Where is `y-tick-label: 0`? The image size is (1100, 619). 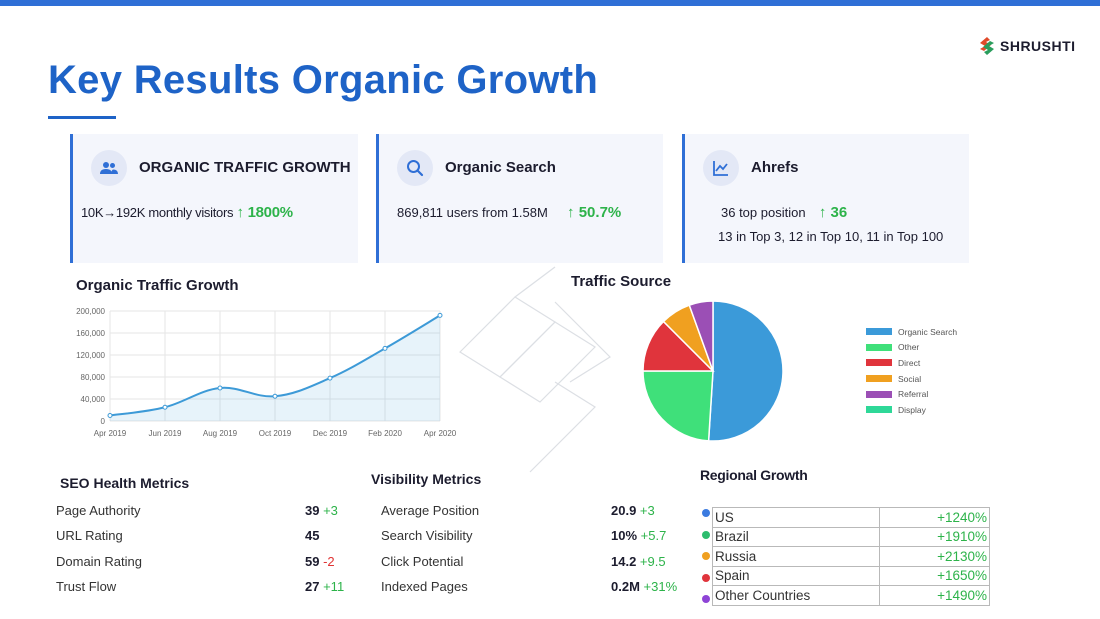 y-tick-label: 0 is located at coordinates (103, 421).